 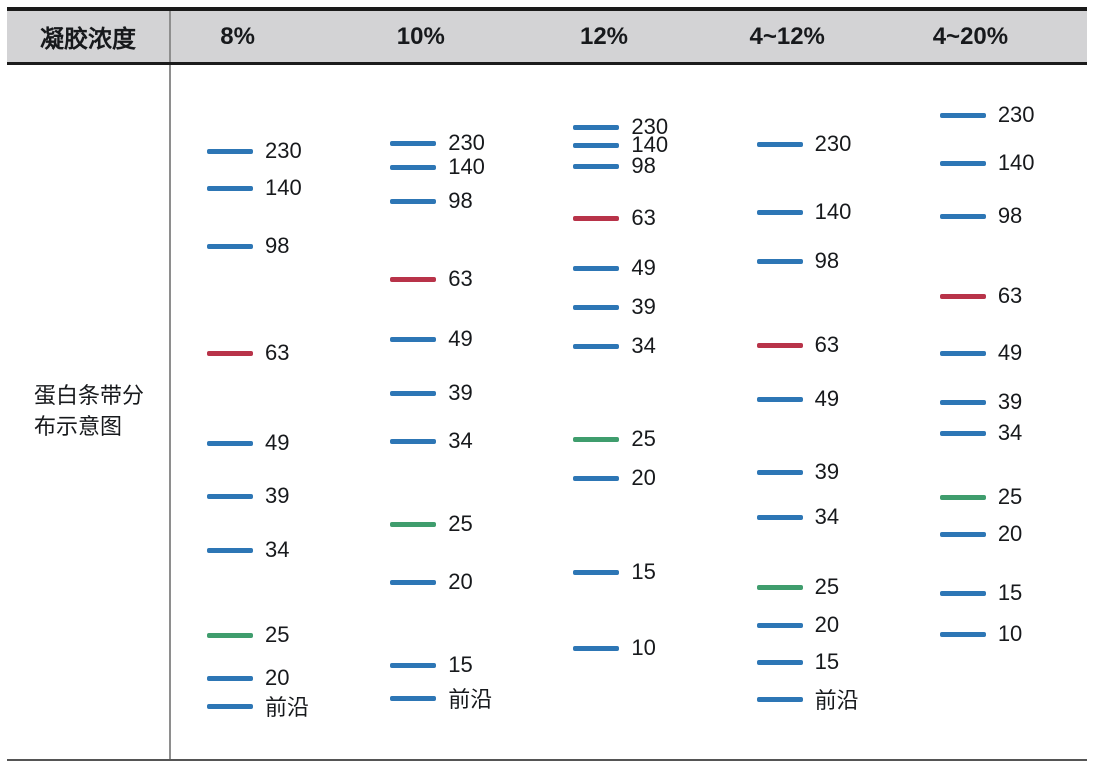 I want to click on header-cell-3: 4~12%, so click(x=787, y=36).